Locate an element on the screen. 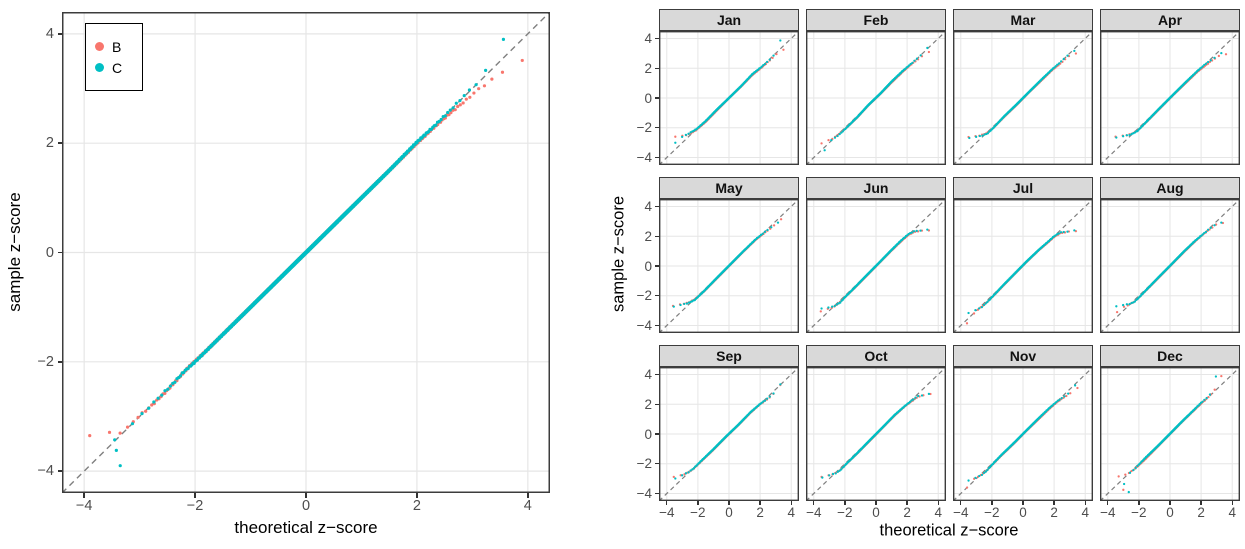 This screenshot has height=549, width=1245. facet-strip-label-sep: Sep is located at coordinates (729, 356).